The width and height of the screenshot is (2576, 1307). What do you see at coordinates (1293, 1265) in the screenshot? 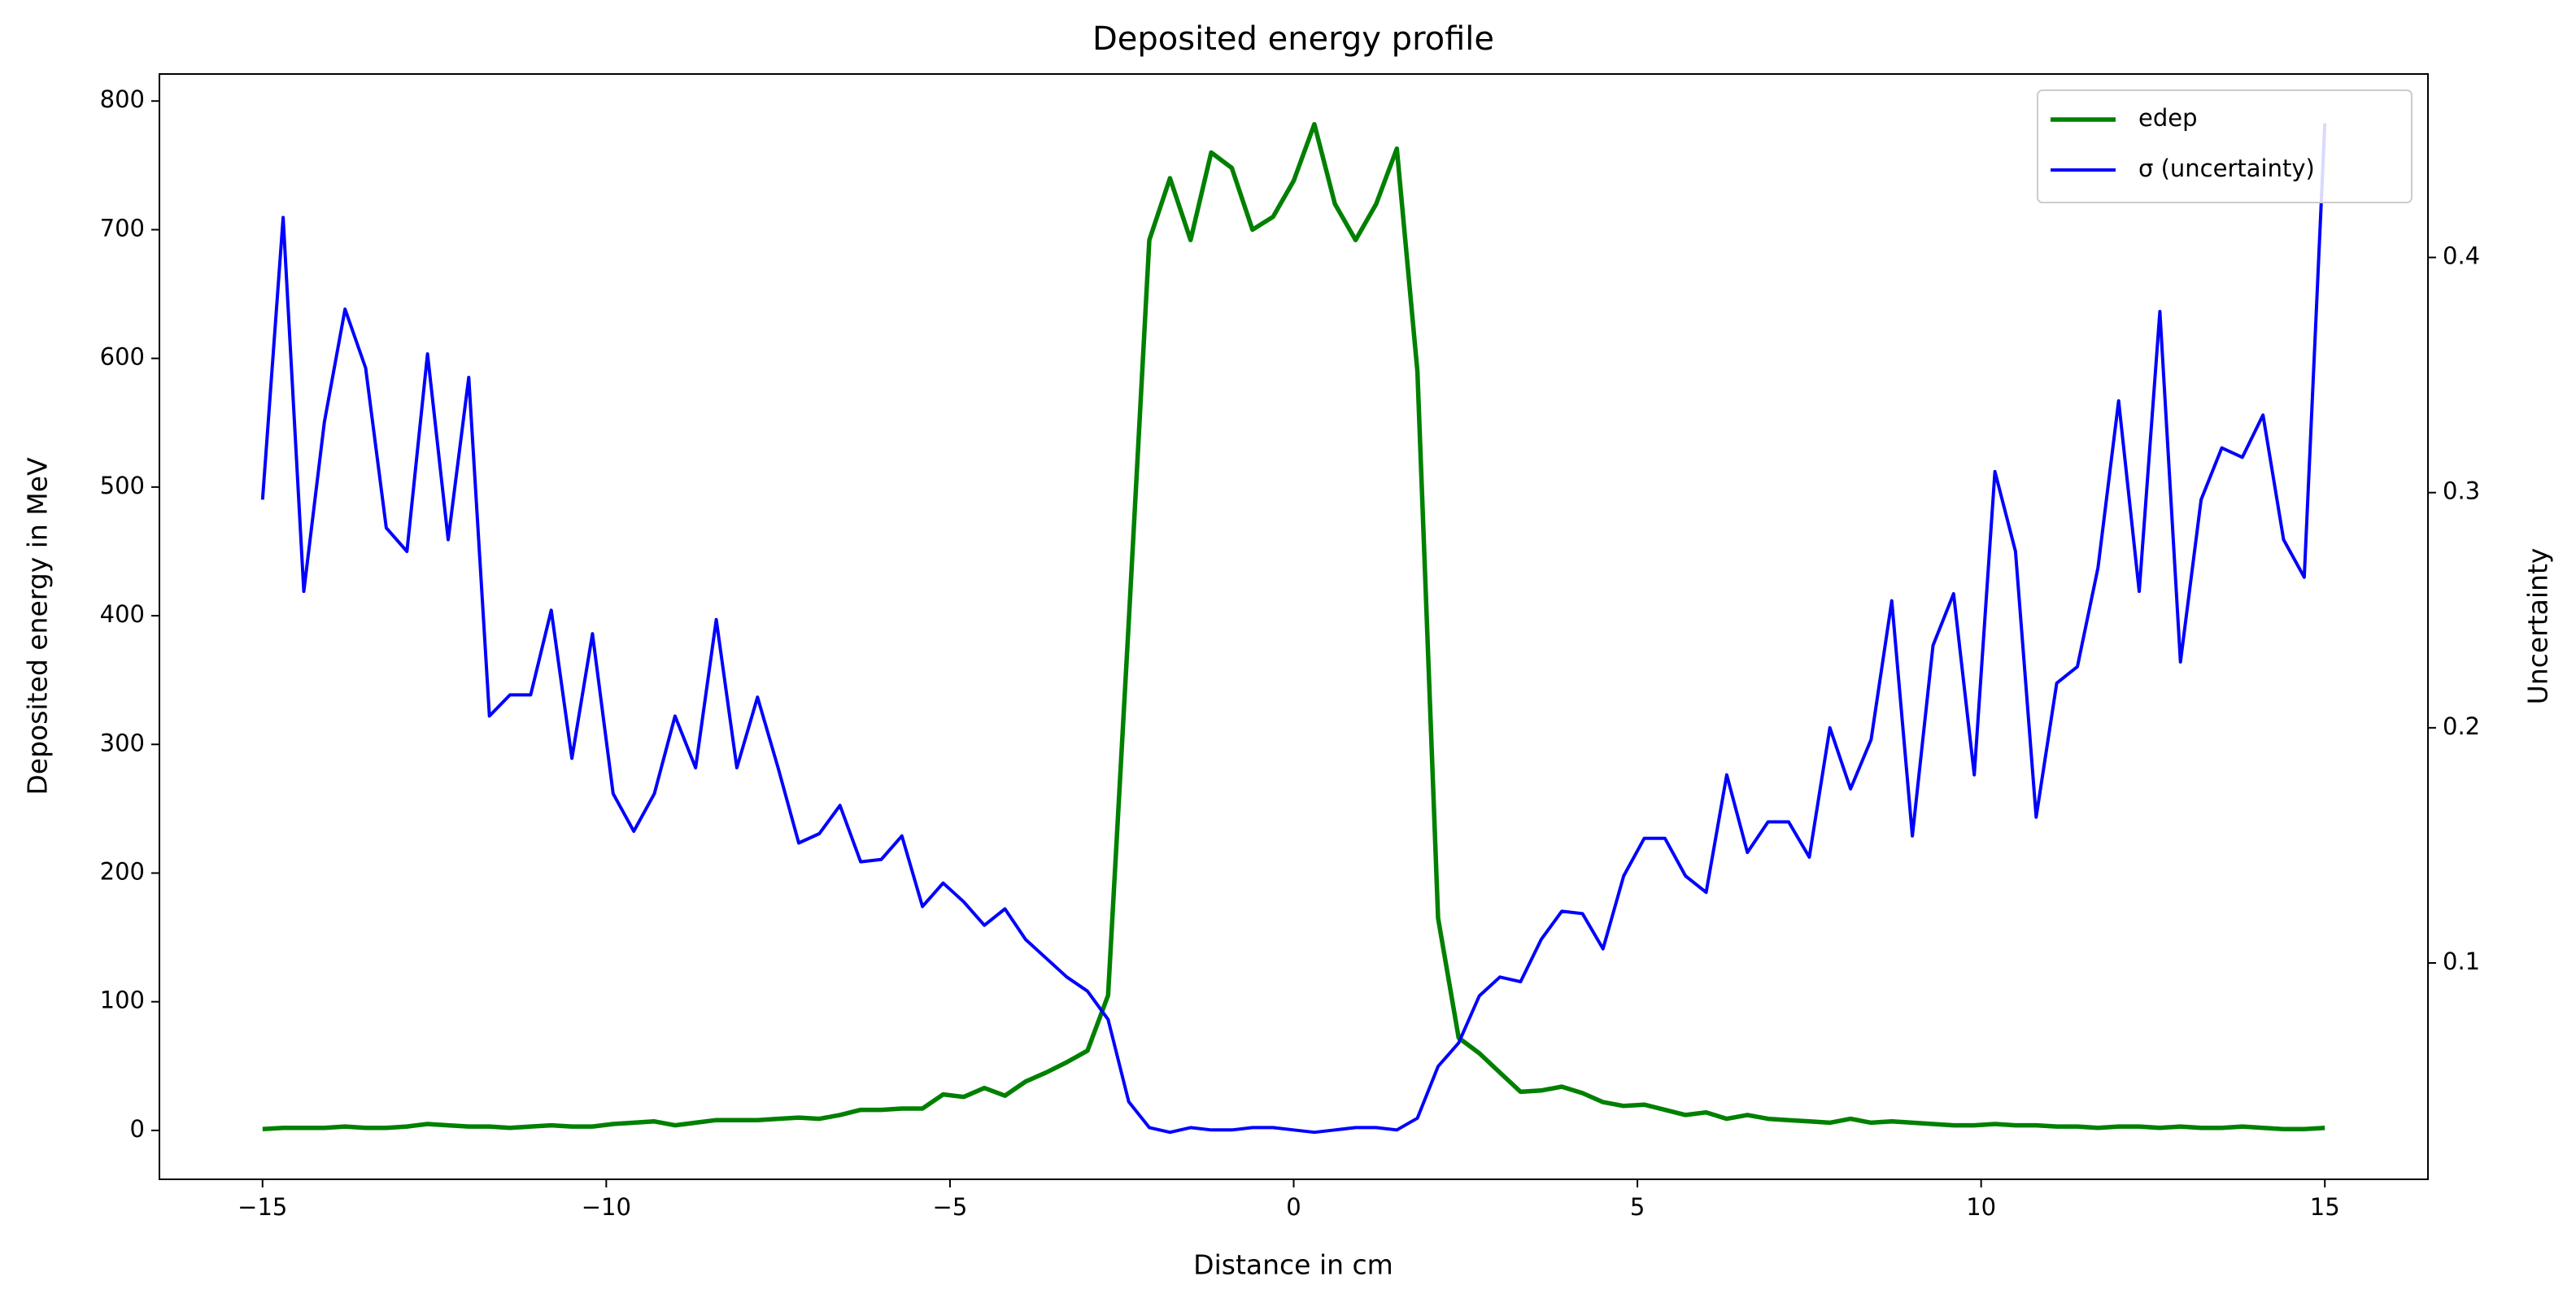
I see `x-axis-label: Distance in cm` at bounding box center [1293, 1265].